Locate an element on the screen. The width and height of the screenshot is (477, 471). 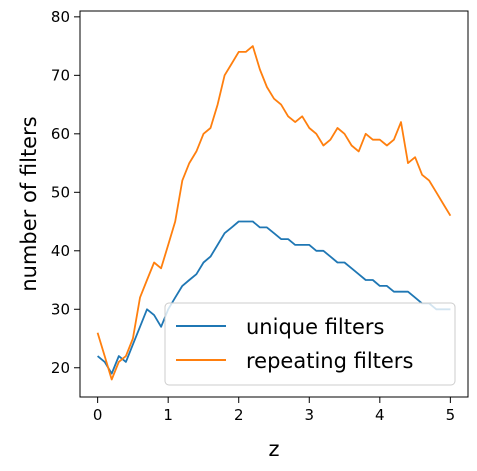
y-tick-label: 50 is located at coordinates (60, 192).